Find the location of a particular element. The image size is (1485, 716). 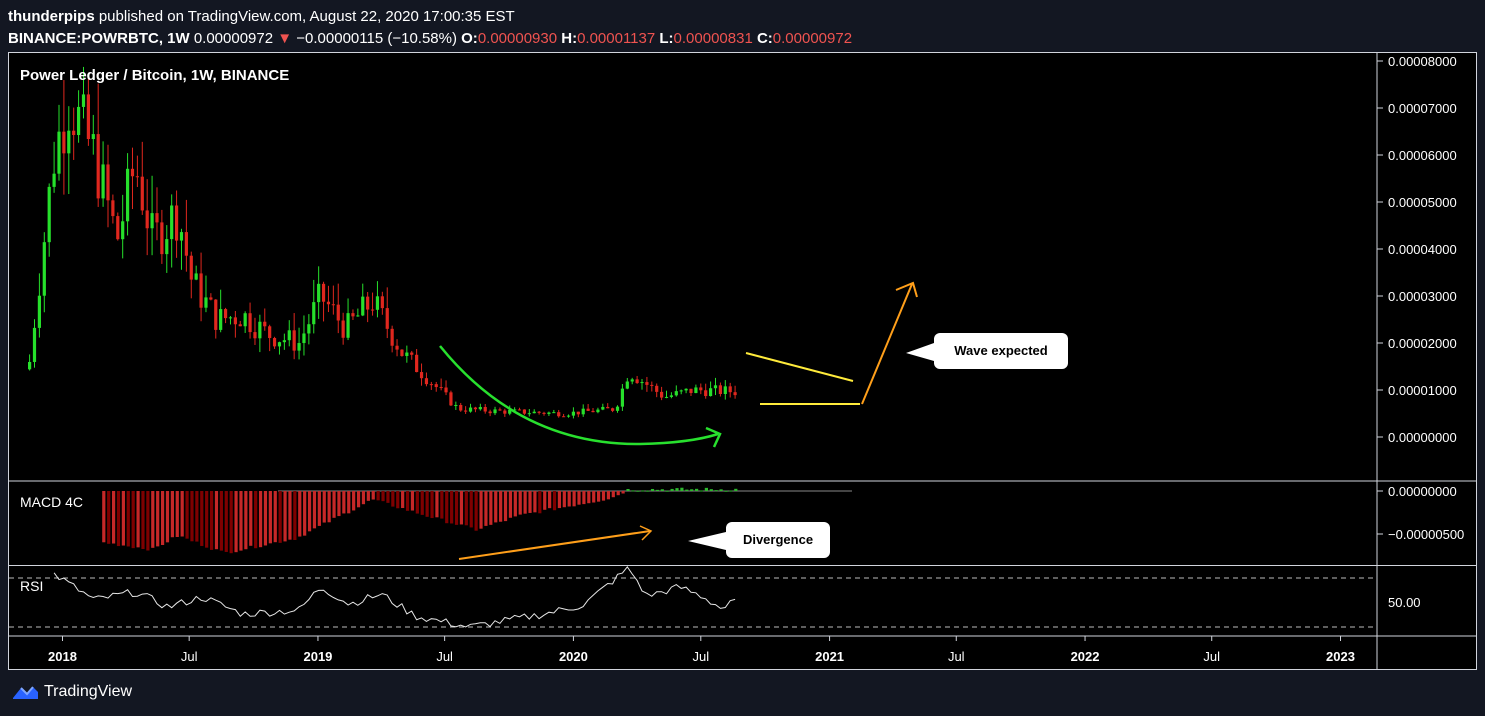

tradingview-logo: TradingView is located at coordinates (71, 692).